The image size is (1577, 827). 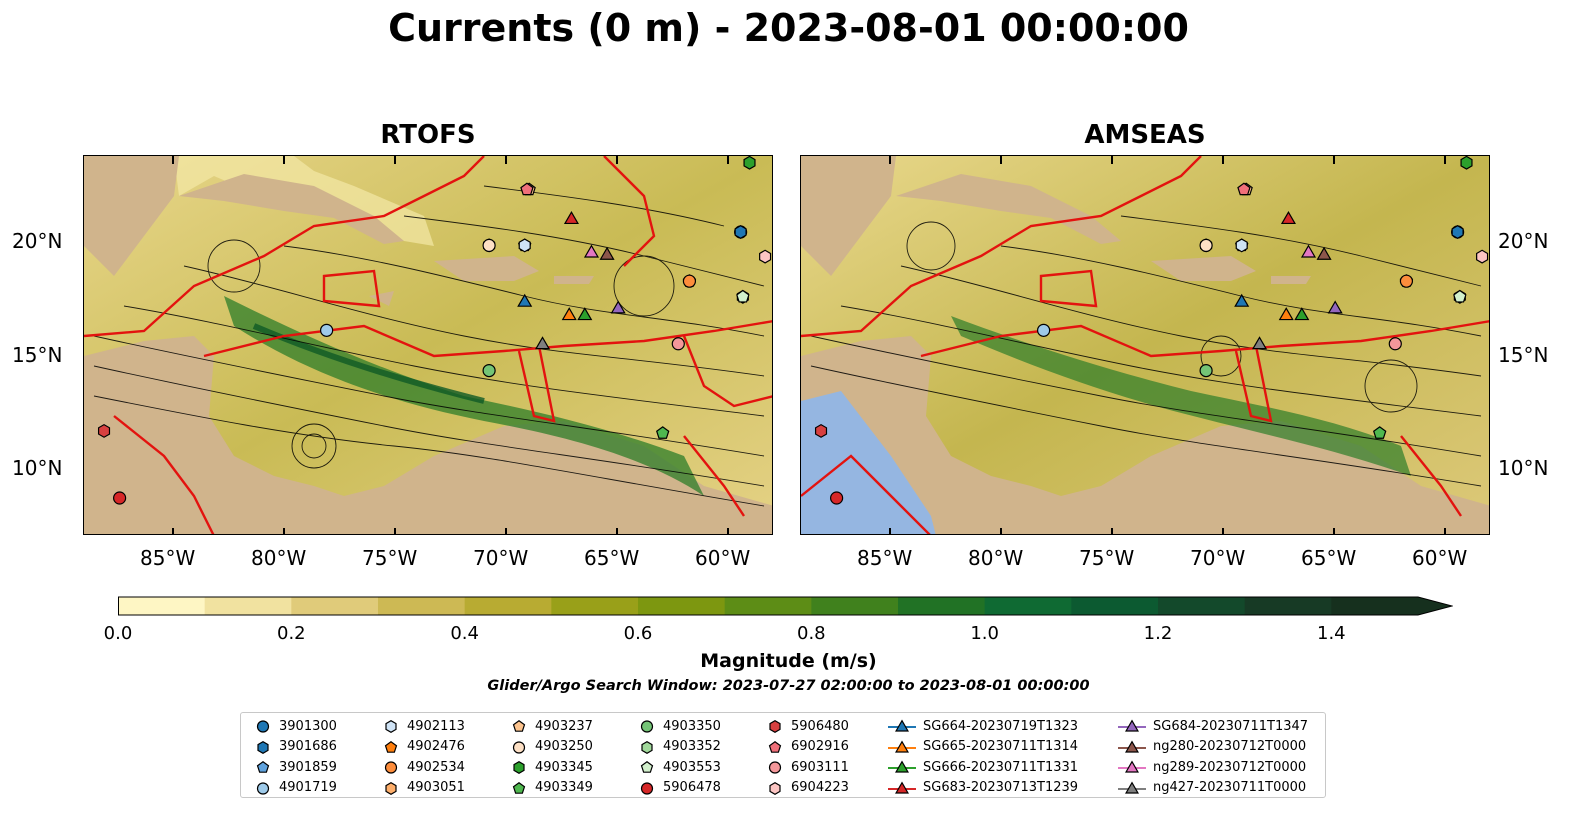 I want to click on legend-item: 4902476, so click(x=423, y=747).